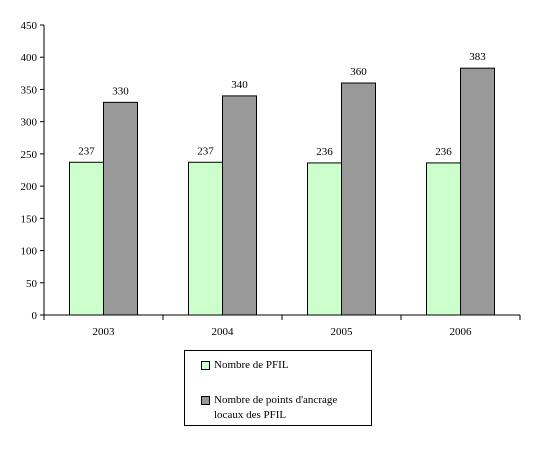 This screenshot has height=454, width=534. I want to click on bar-series-1-2004, so click(205, 238).